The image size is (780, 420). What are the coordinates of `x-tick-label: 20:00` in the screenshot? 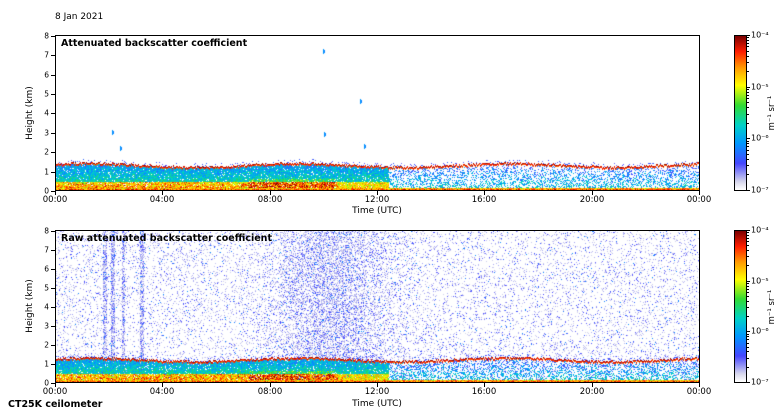 It's located at (592, 392).